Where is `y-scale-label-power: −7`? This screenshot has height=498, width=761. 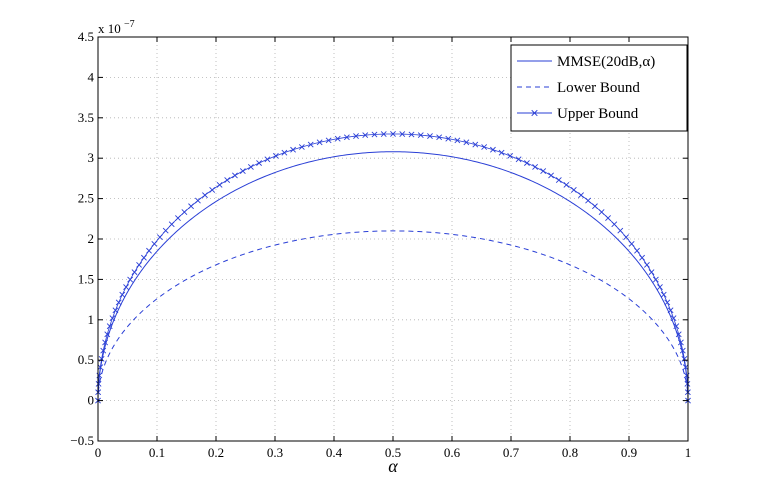 y-scale-label-power: −7 is located at coordinates (129, 24).